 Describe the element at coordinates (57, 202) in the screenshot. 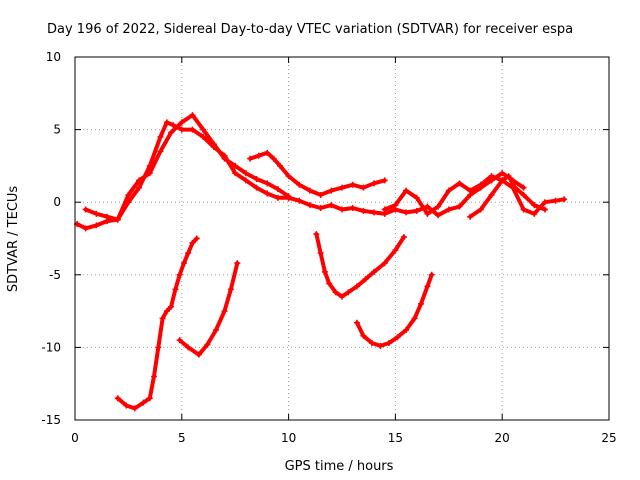

I see `y-tick-label: 0` at that location.